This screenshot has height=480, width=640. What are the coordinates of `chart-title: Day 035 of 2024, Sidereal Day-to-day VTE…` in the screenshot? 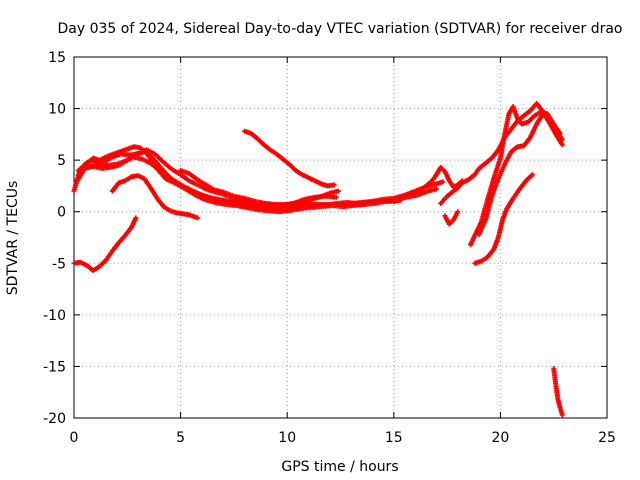 It's located at (339, 29).